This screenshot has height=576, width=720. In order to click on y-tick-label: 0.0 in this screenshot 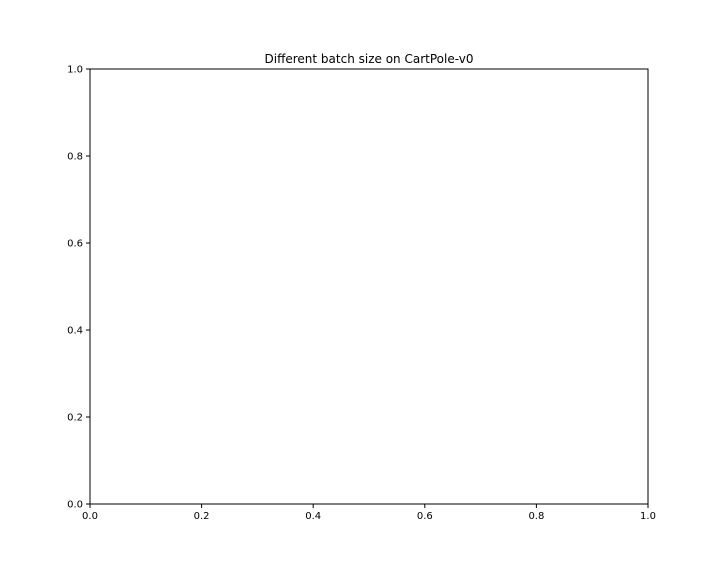, I will do `click(75, 505)`.